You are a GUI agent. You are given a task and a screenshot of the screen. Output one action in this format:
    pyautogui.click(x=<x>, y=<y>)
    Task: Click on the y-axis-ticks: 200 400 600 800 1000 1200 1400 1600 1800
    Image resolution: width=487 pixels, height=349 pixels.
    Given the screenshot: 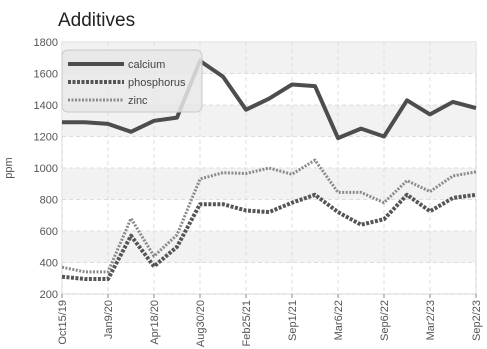 What is the action you would take?
    pyautogui.click(x=46, y=169)
    